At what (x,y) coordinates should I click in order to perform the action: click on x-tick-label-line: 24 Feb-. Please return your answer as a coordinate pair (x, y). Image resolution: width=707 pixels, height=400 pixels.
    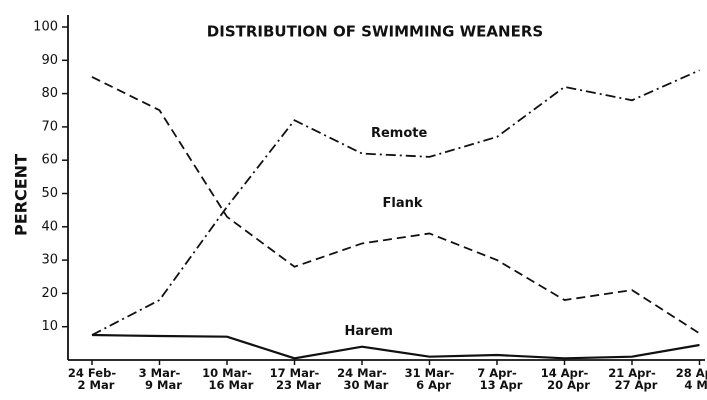
    Looking at the image, I should click on (92, 373).